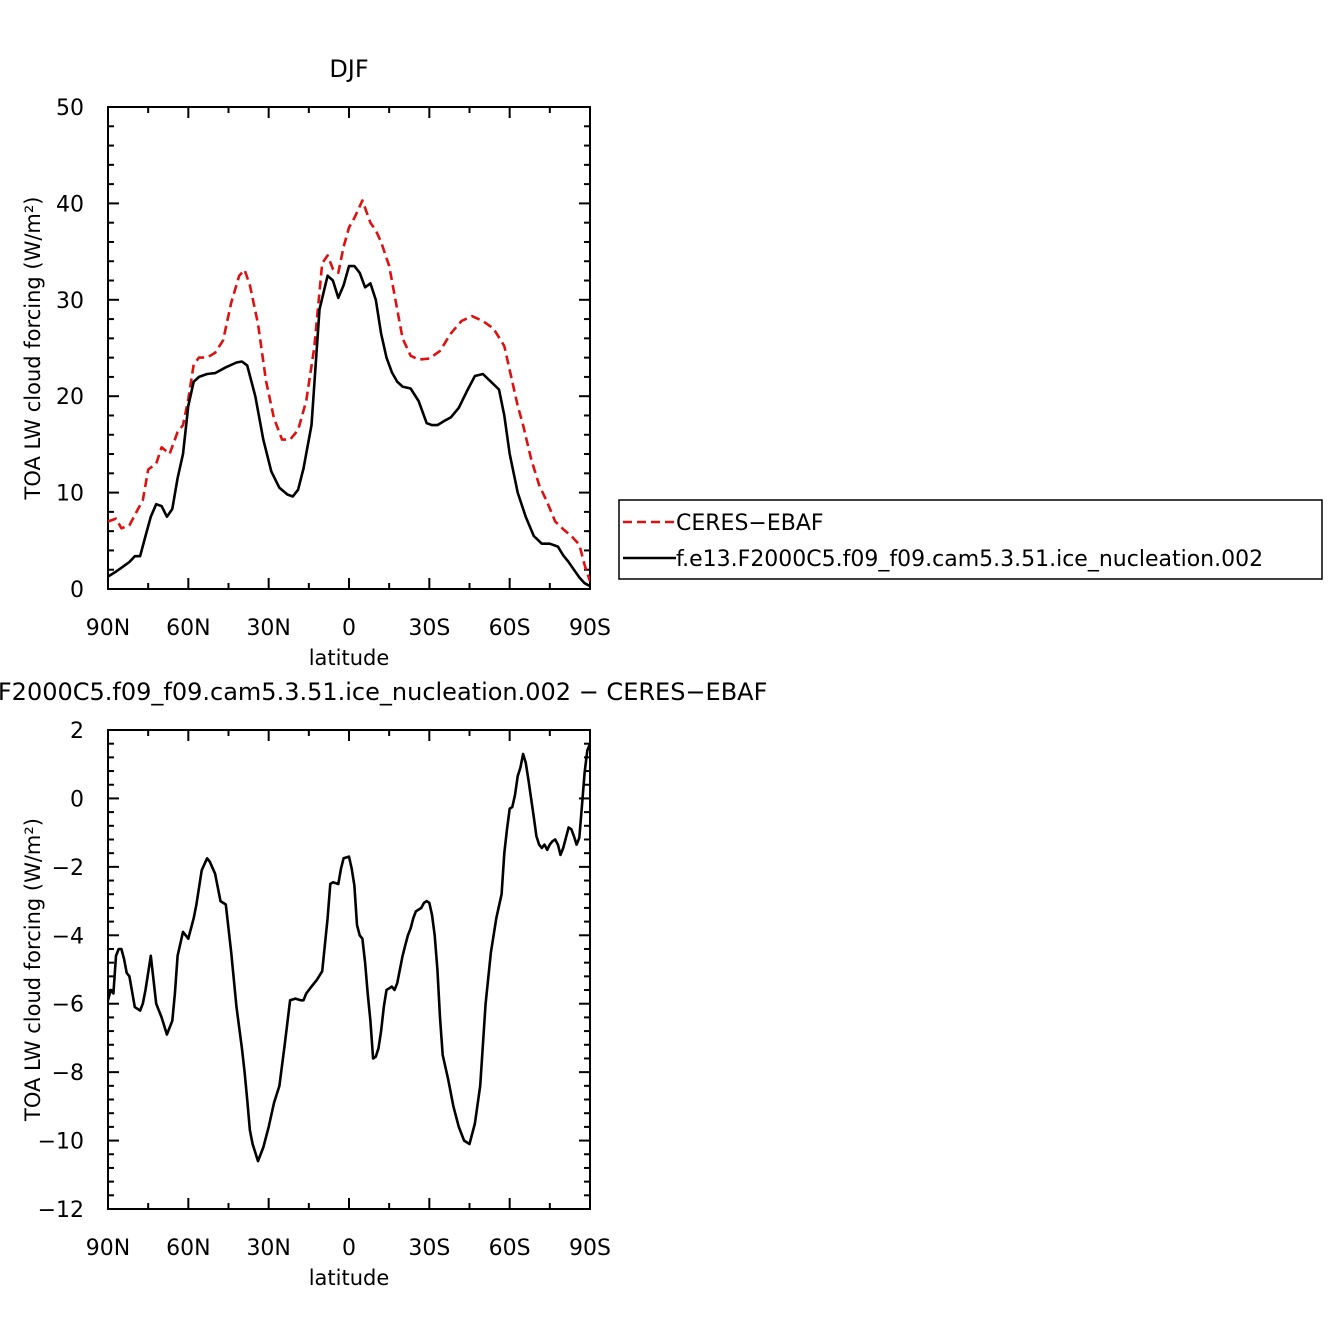  What do you see at coordinates (68, 1005) in the screenshot?
I see `y-tick-label: −6` at bounding box center [68, 1005].